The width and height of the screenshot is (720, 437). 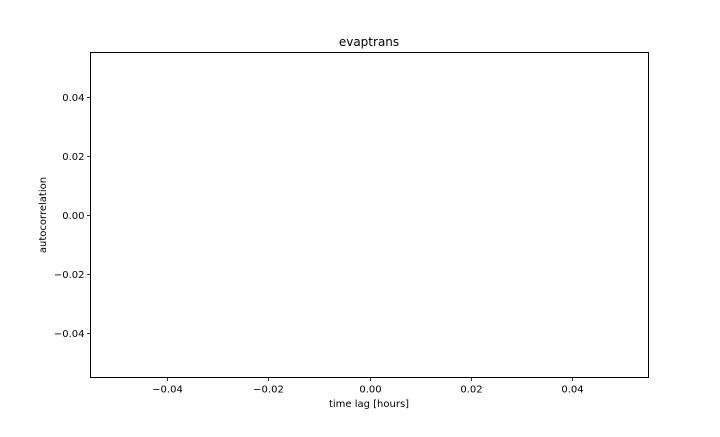 I want to click on y-axis-label: autocorrelation, so click(x=43, y=215).